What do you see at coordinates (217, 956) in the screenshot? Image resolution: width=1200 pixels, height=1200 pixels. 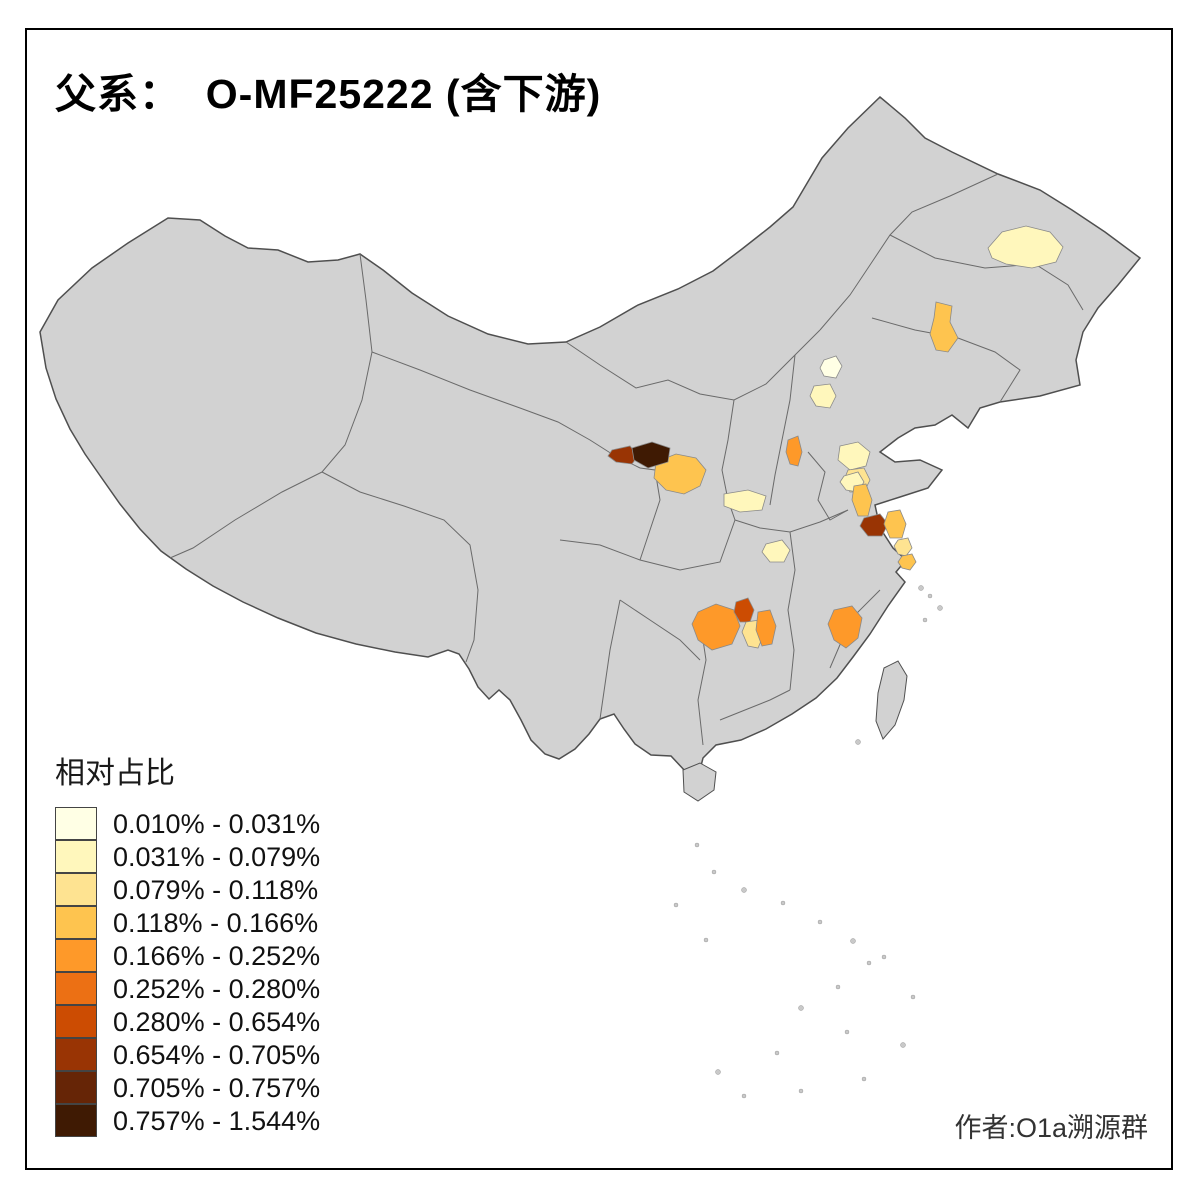 I see `legend-label: 0.166% - 0.252%` at bounding box center [217, 956].